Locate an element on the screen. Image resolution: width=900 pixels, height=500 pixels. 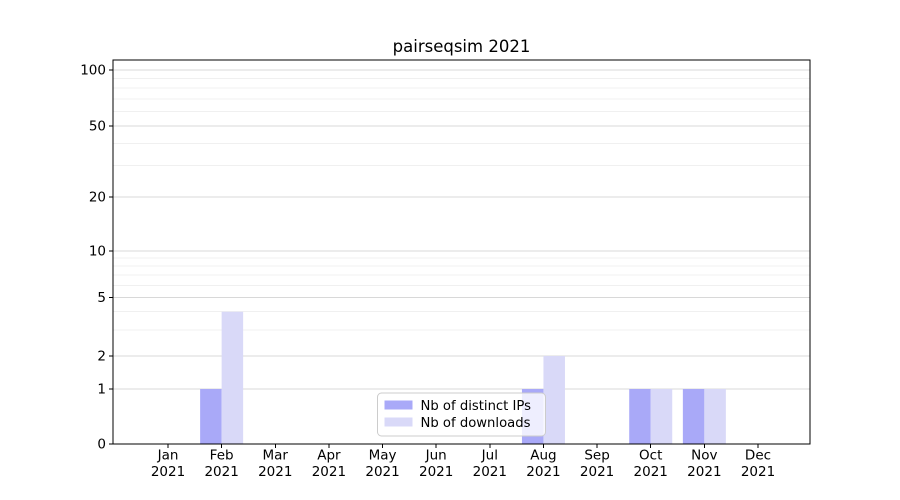
bar-distinct-ips-oct is located at coordinates (640, 416).